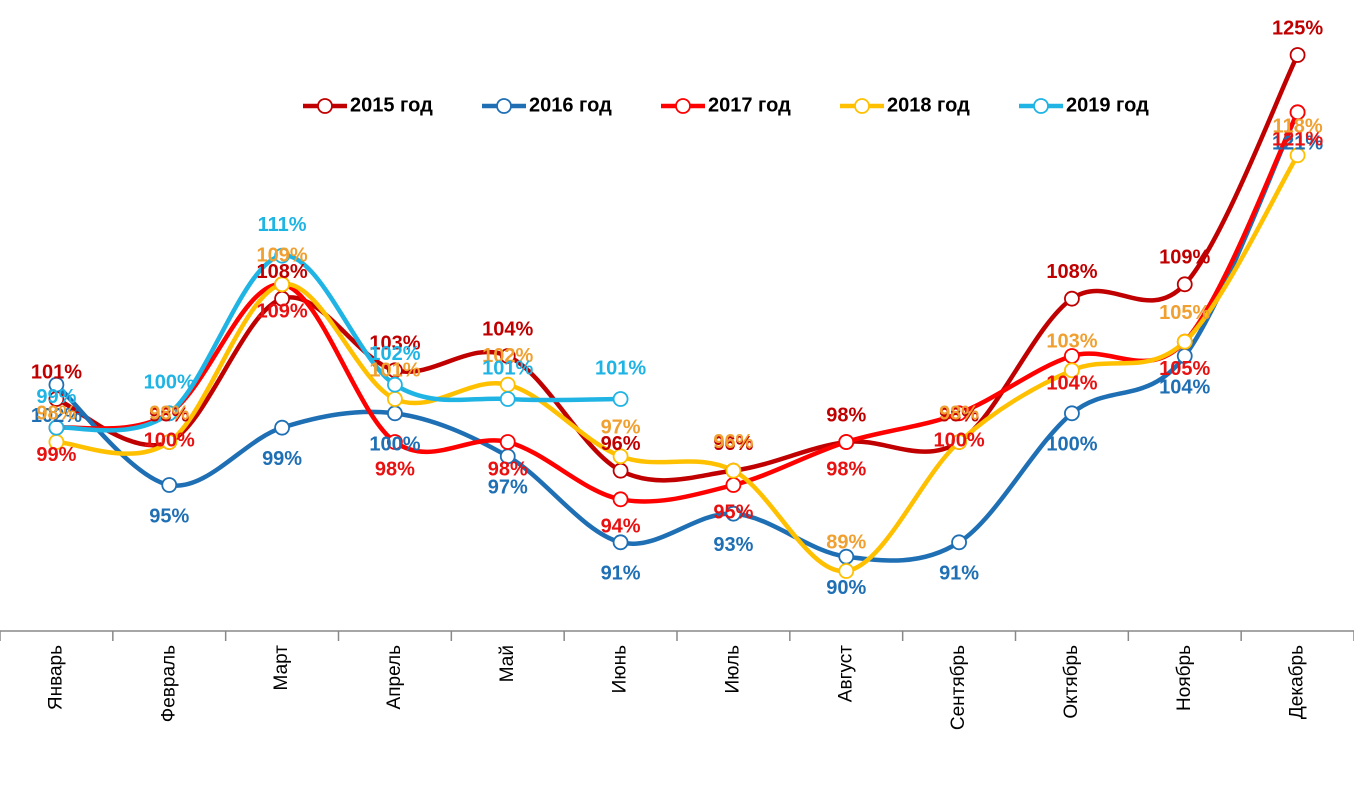 The width and height of the screenshot is (1354, 800). I want to click on x-tick-label: Июнь, so click(620, 669).